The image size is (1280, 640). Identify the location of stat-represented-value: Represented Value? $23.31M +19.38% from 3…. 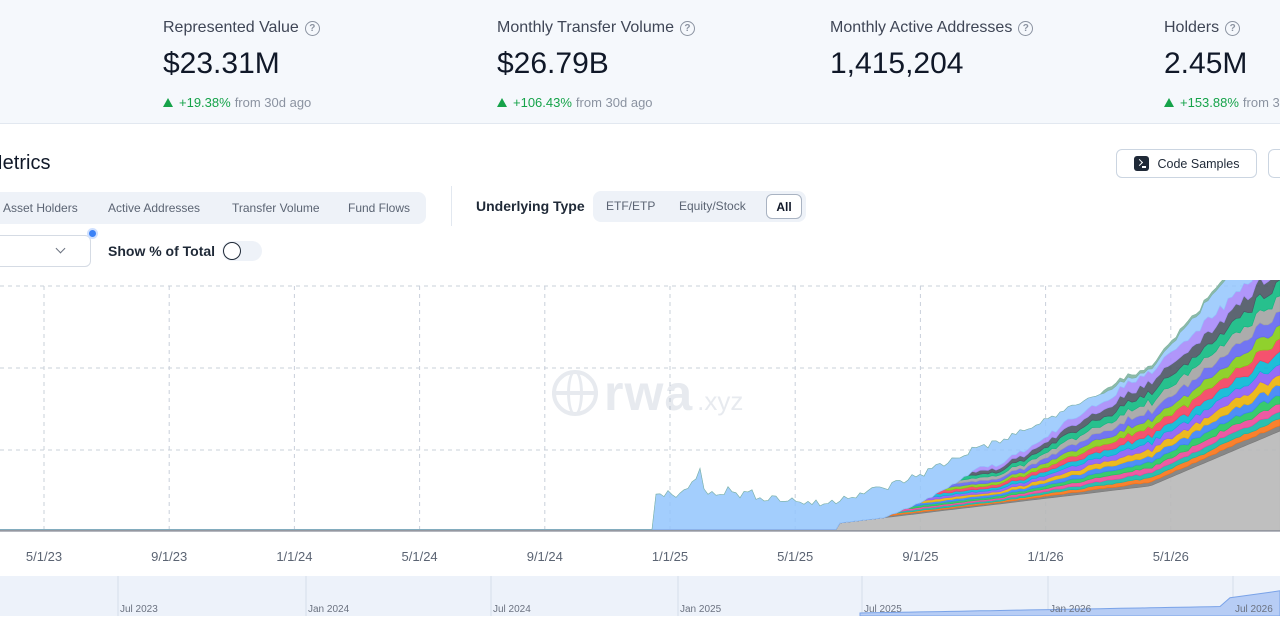
(241, 64).